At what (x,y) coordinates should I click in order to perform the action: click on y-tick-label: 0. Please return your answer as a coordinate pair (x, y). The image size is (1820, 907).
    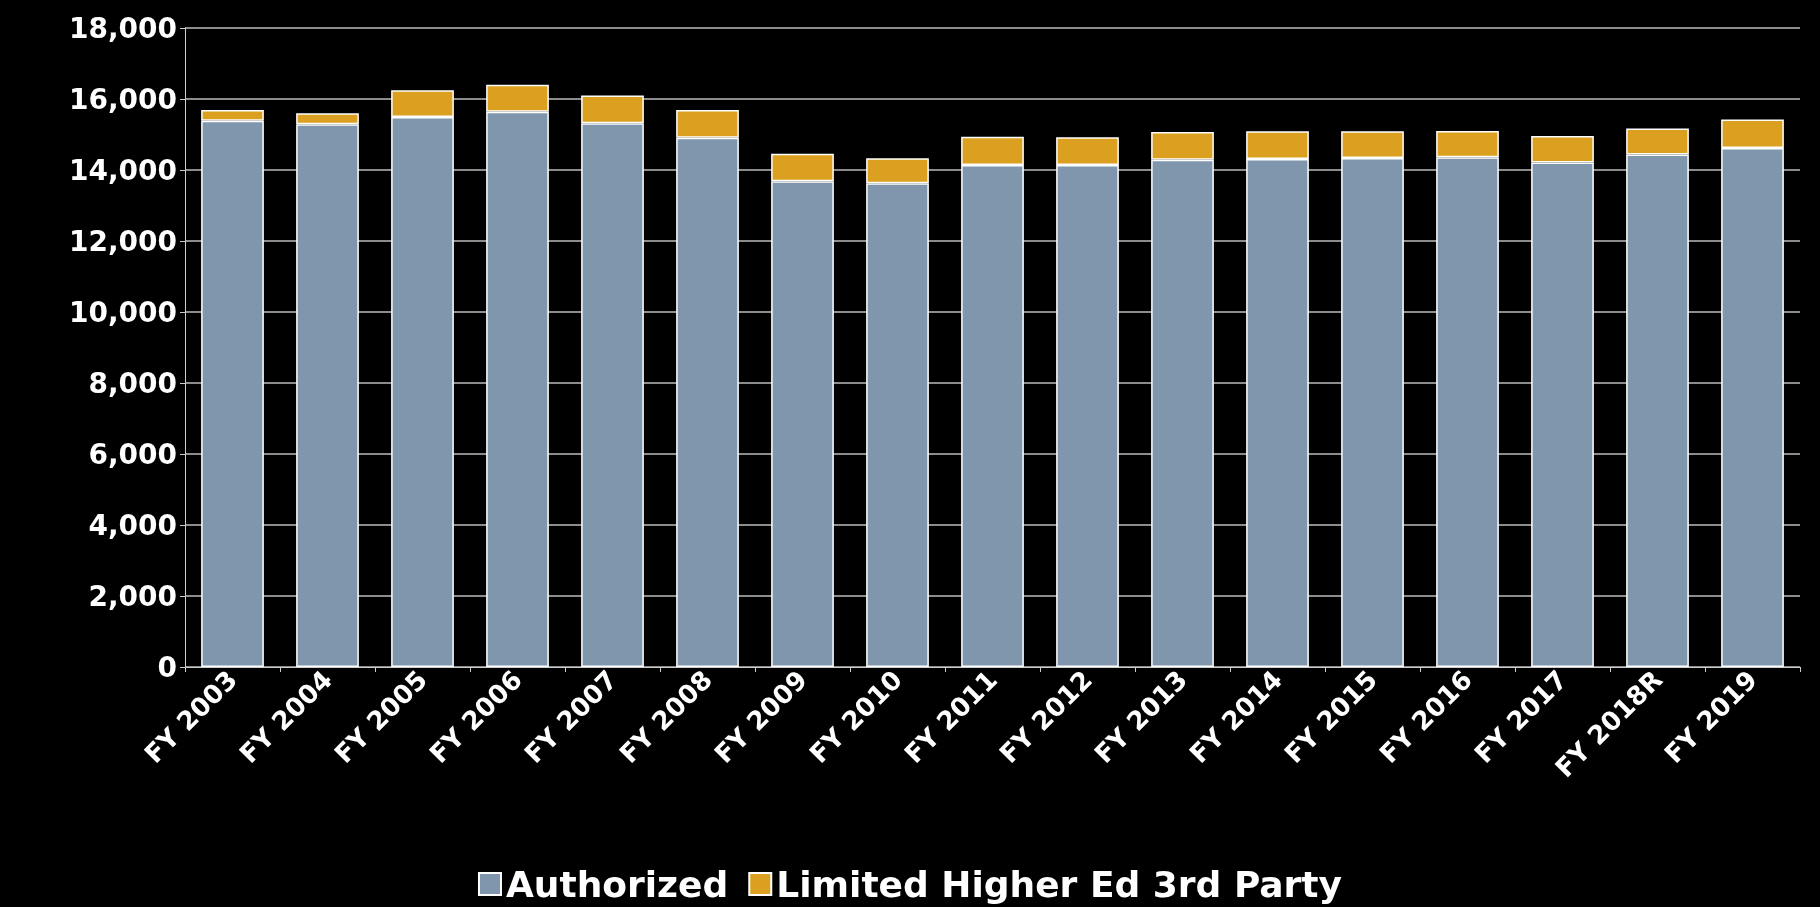
    Looking at the image, I should click on (167, 667).